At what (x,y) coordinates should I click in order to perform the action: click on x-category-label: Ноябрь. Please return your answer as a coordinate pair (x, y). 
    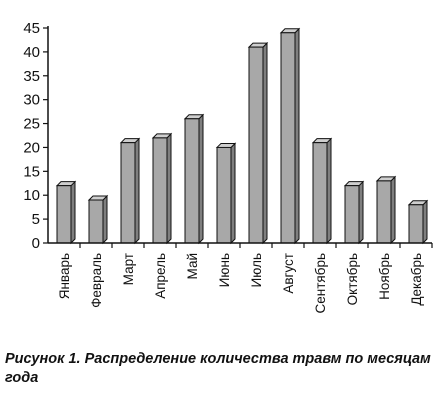
    Looking at the image, I should click on (384, 276).